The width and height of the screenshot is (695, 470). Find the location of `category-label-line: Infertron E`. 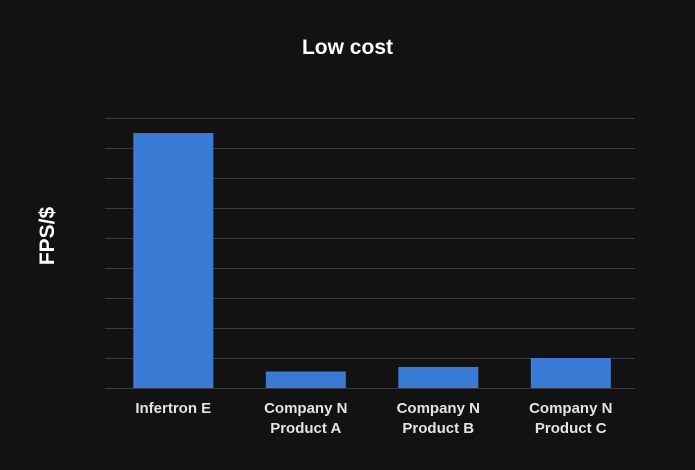

category-label-line: Infertron E is located at coordinates (173, 408).